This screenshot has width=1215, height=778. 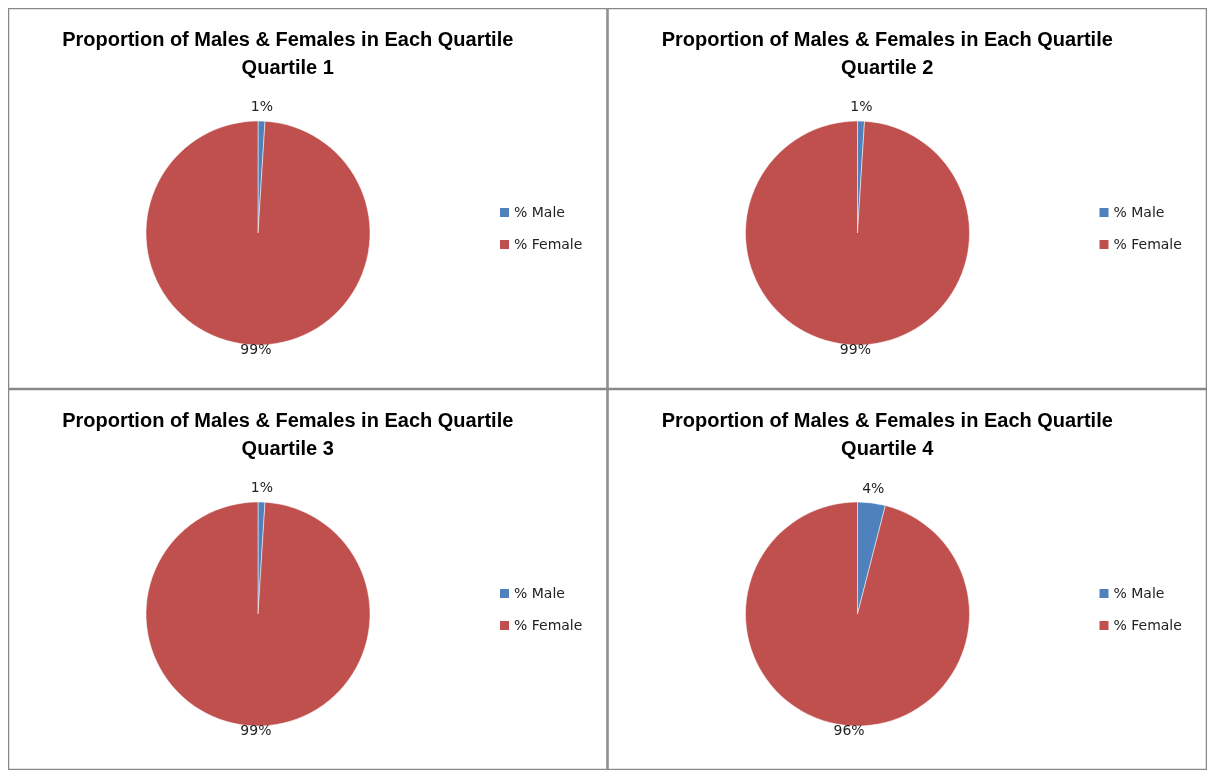 I want to click on chart-subtitle: Quartile 1, so click(x=287, y=67).